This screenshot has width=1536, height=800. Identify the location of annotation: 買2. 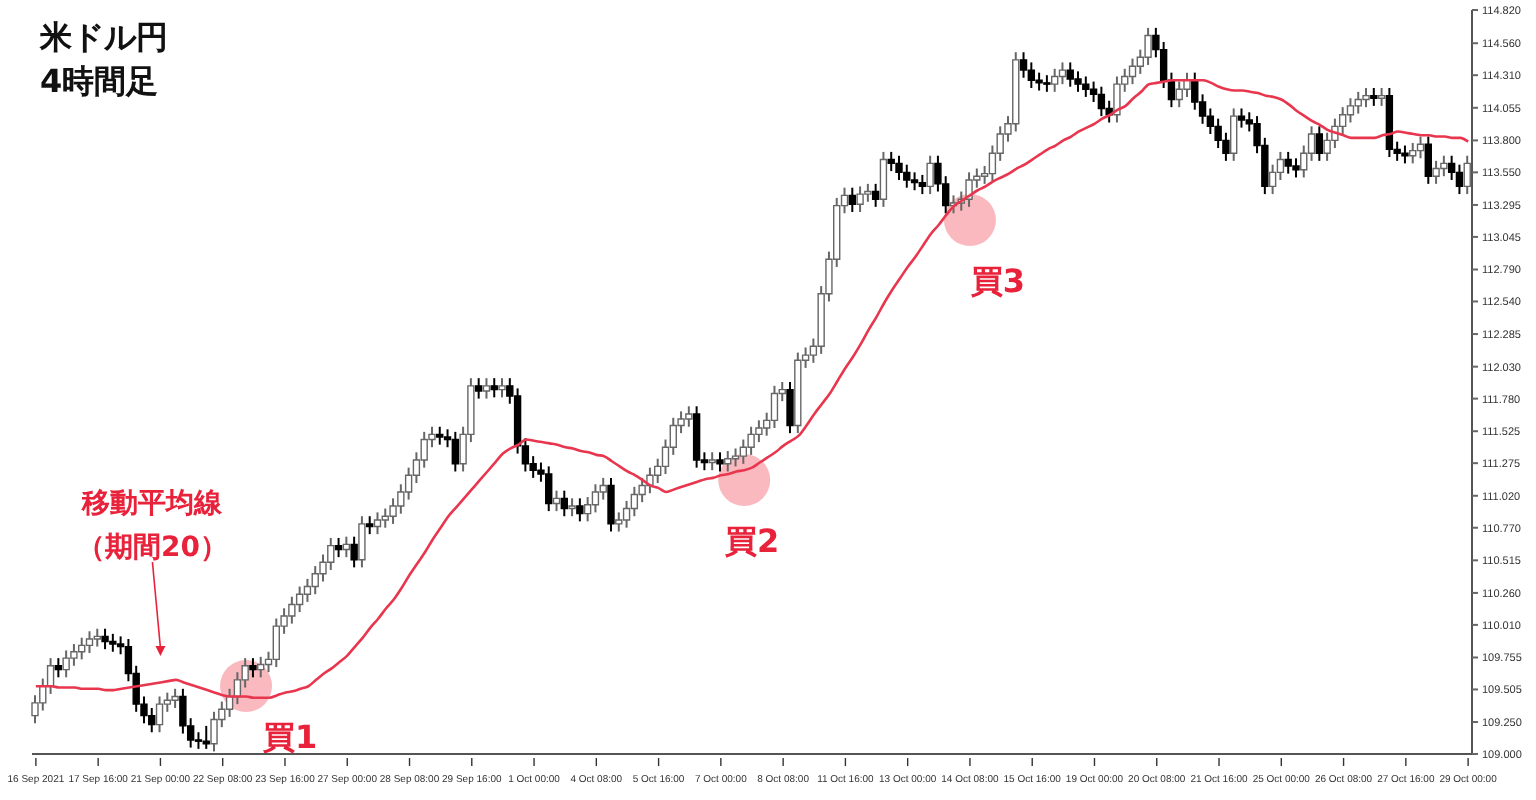
(751, 541).